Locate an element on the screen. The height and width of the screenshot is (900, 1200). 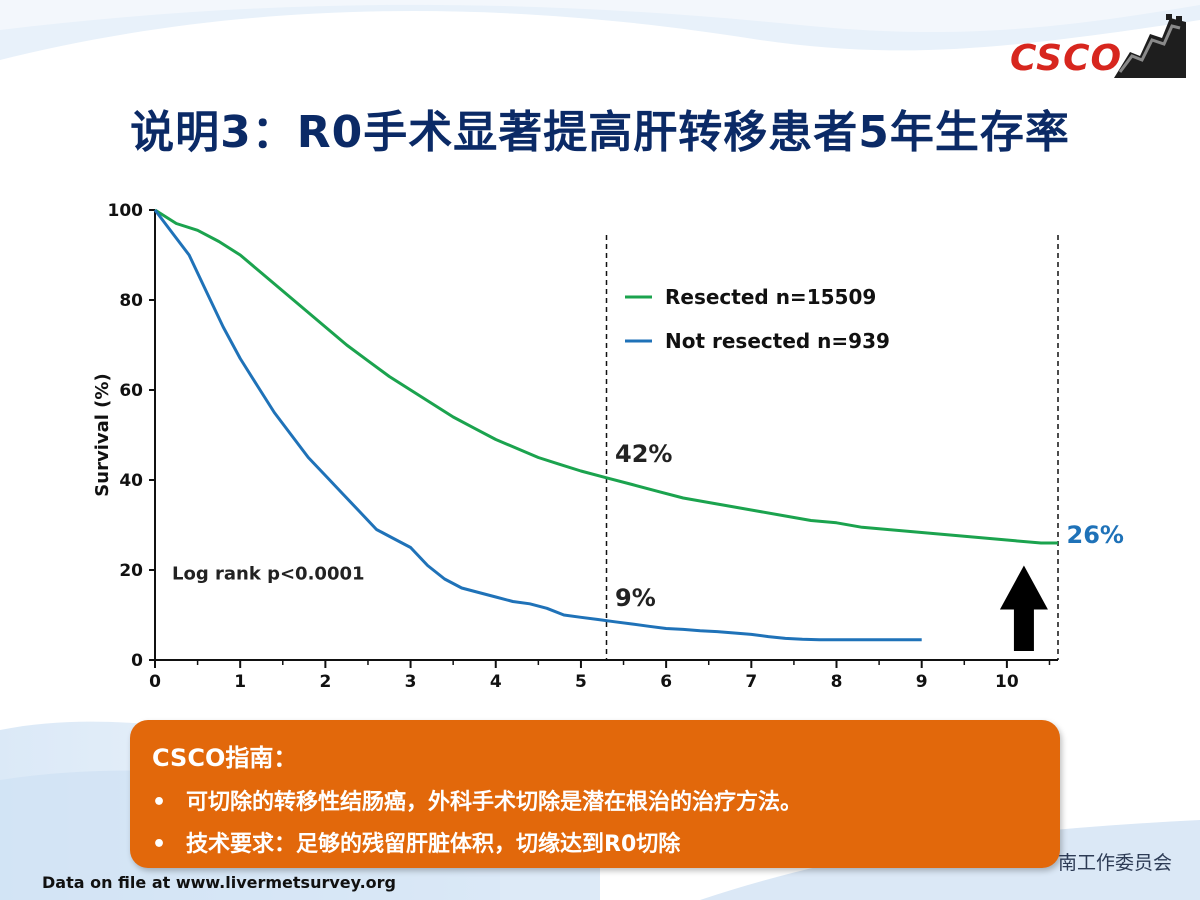
bullet-text: 技术要求：足够的残留肝脏体积，切缘达到R0切除 is located at coordinates (433, 844).